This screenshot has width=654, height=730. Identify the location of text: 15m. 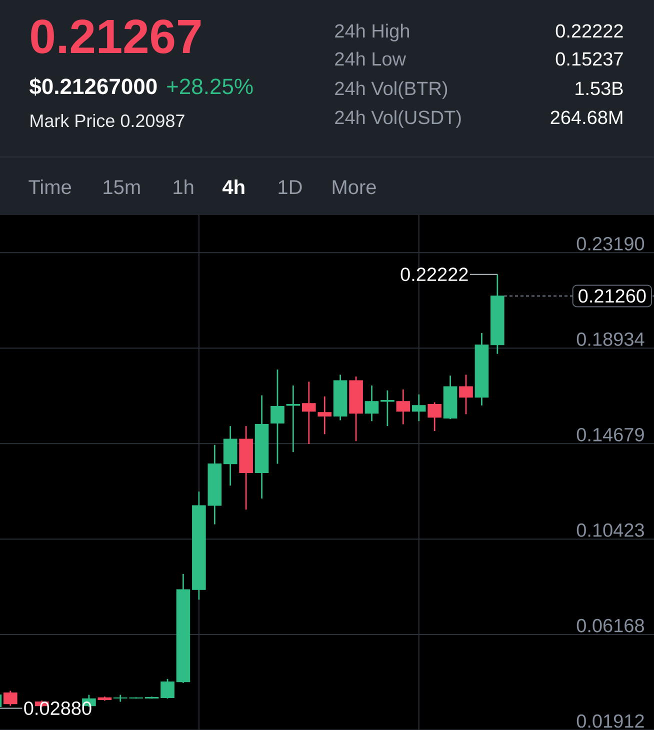
(122, 187).